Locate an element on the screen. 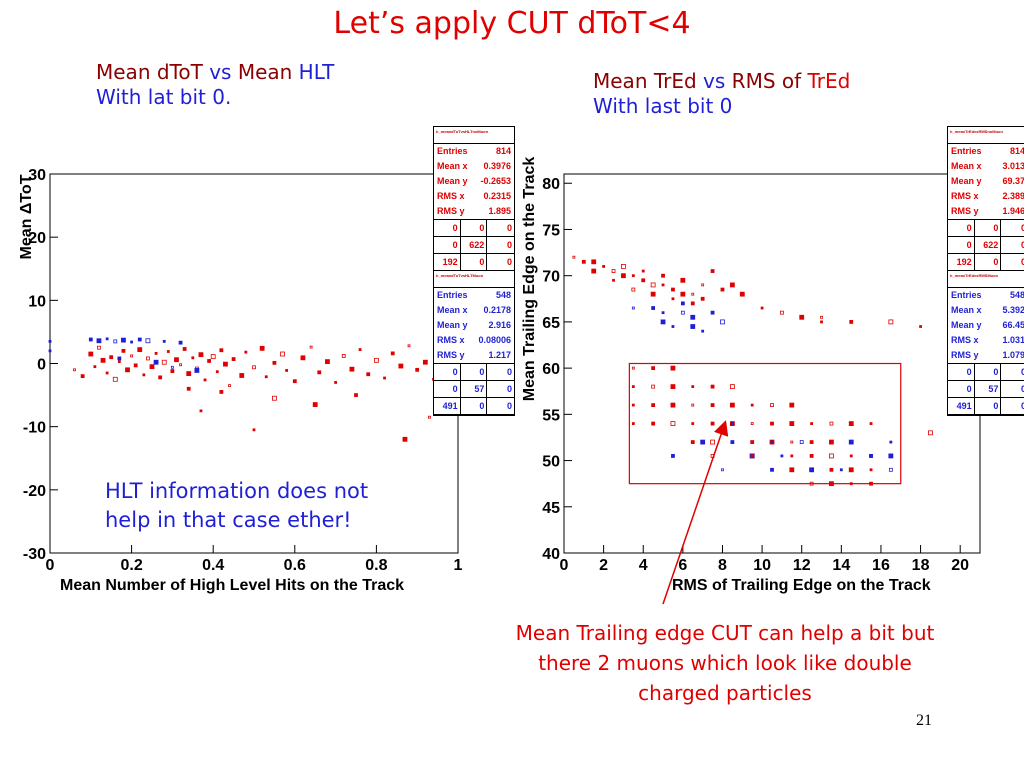 Image resolution: width=1024 pixels, height=768 pixels. stats-value: 0.2315 is located at coordinates (497, 196).